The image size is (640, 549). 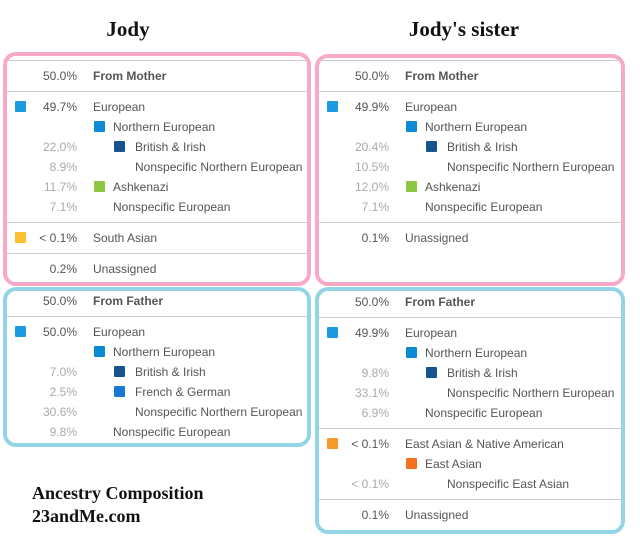 What do you see at coordinates (63, 392) in the screenshot?
I see `percentage: 2.5%` at bounding box center [63, 392].